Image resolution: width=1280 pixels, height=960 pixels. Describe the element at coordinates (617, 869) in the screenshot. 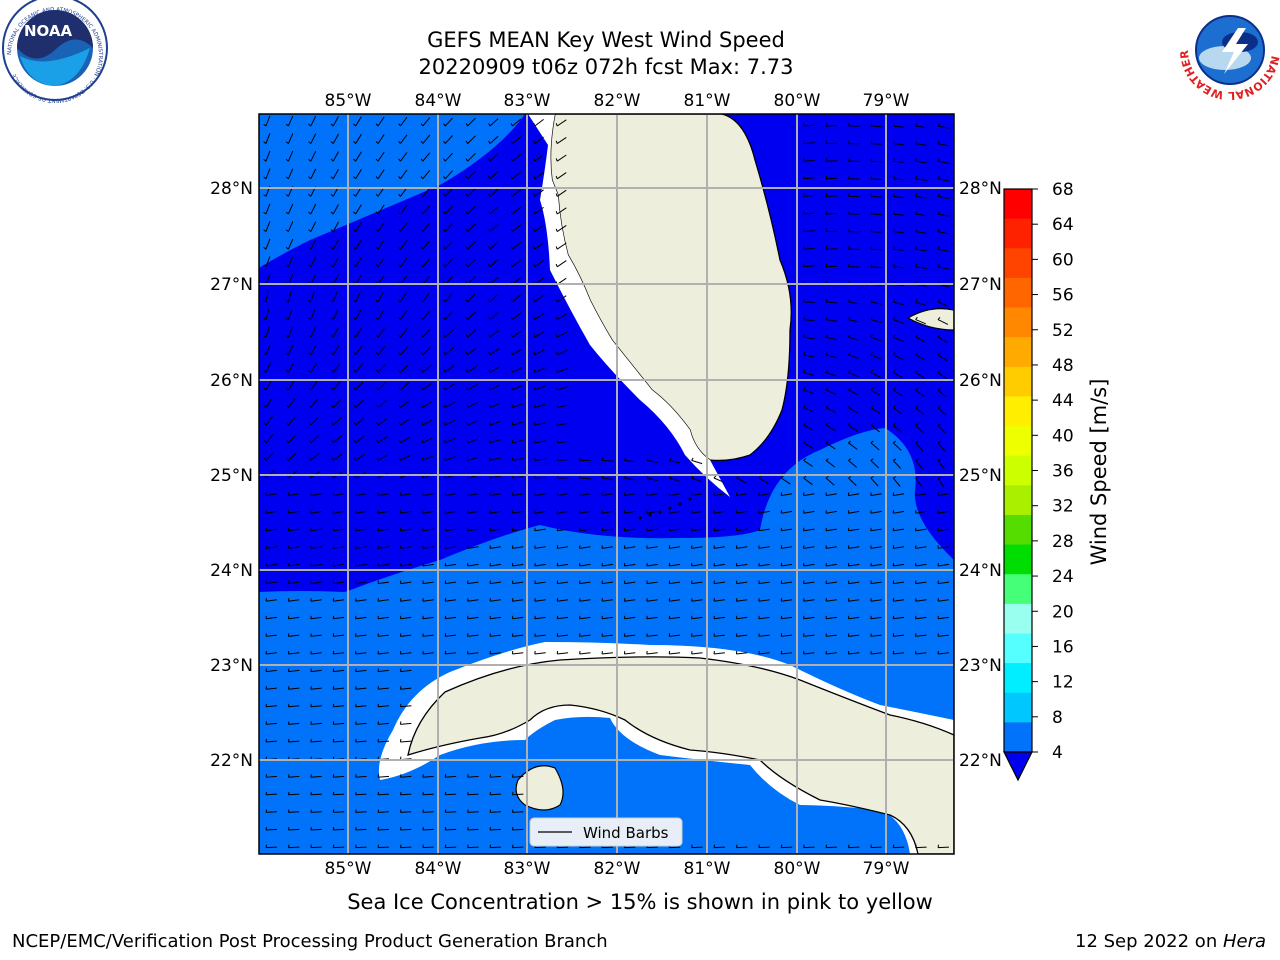

I see `lon-label: 82°W` at that location.